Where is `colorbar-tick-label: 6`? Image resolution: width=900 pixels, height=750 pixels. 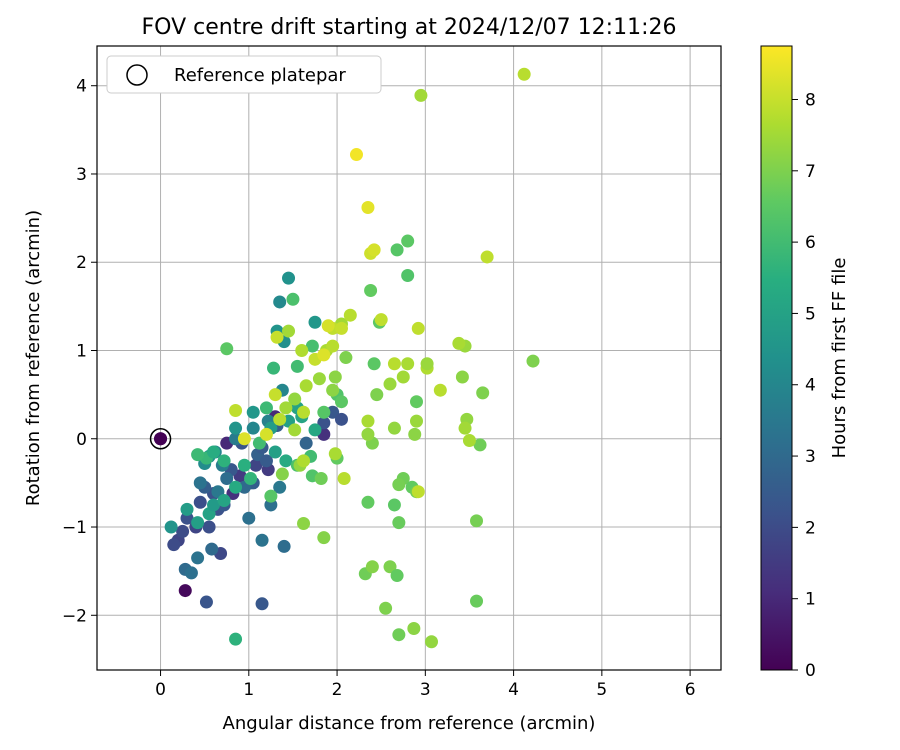
colorbar-tick-label: 6 is located at coordinates (810, 243).